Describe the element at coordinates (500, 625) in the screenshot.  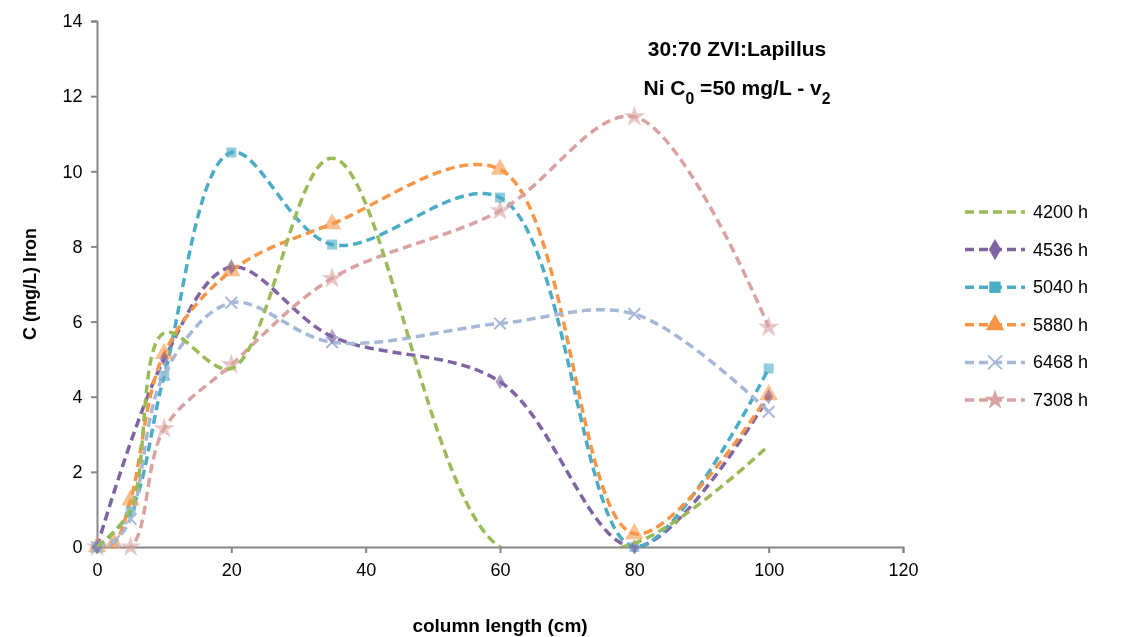
I see `x-axis-title: column length (cm)` at that location.